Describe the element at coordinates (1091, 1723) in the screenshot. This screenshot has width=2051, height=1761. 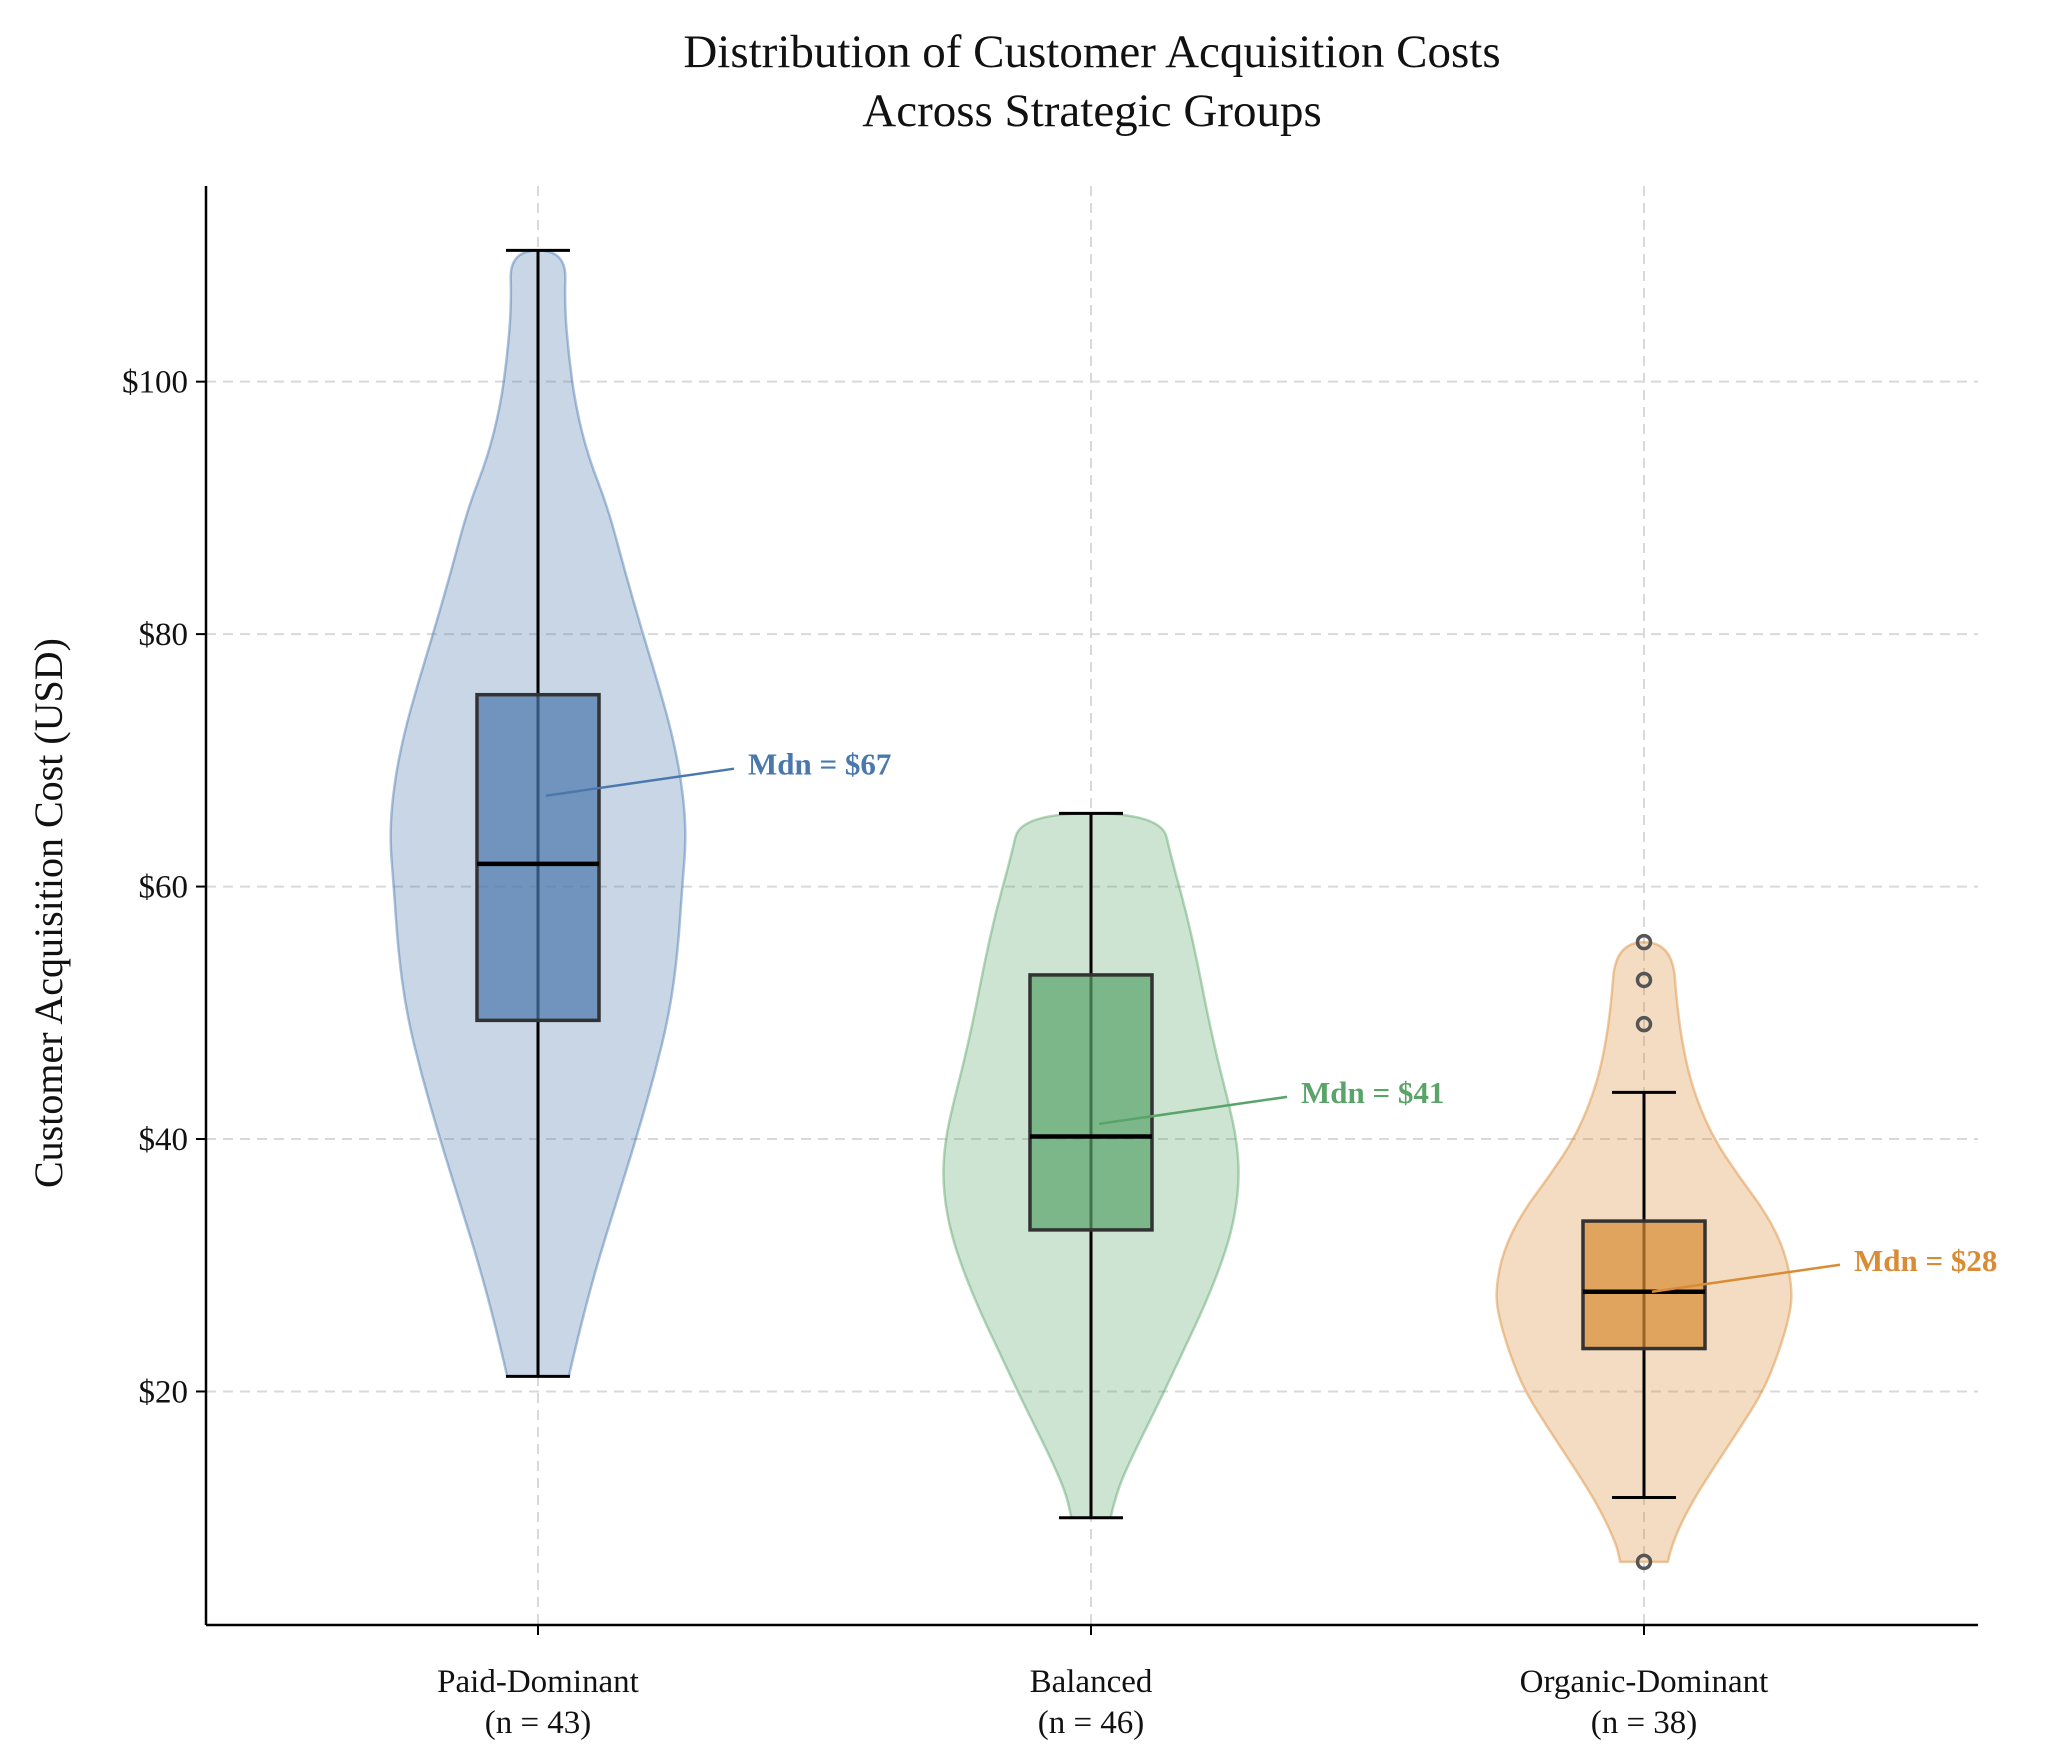
I see `x-tick-sample-size: (n = 46)` at that location.